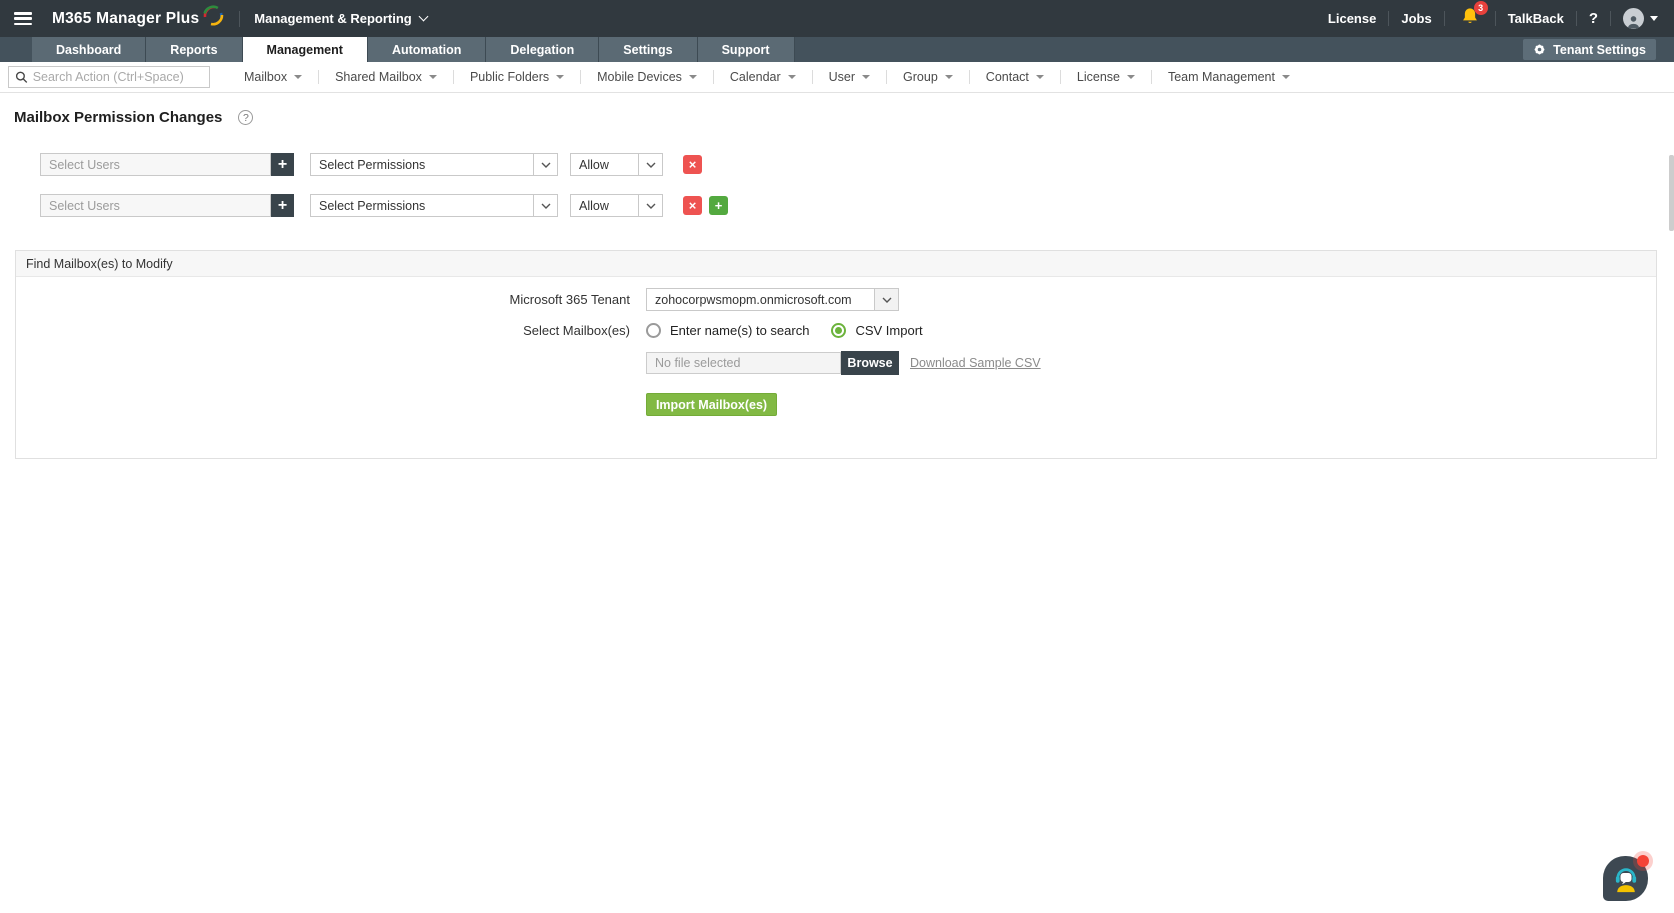  Describe the element at coordinates (1535, 18) in the screenshot. I see `talkback-link: TalkBack` at that location.